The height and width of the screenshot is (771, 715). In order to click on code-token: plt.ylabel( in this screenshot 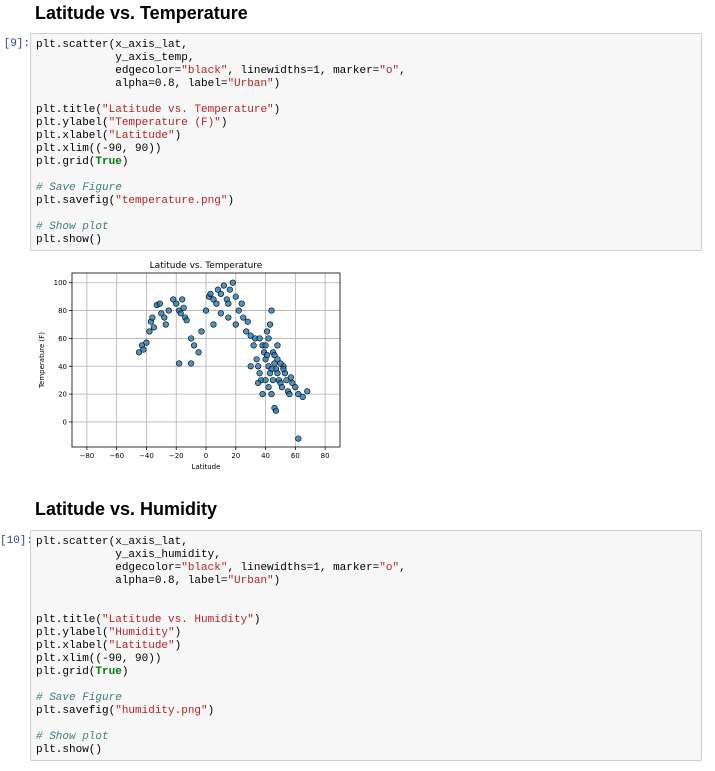, I will do `click(72, 123)`.